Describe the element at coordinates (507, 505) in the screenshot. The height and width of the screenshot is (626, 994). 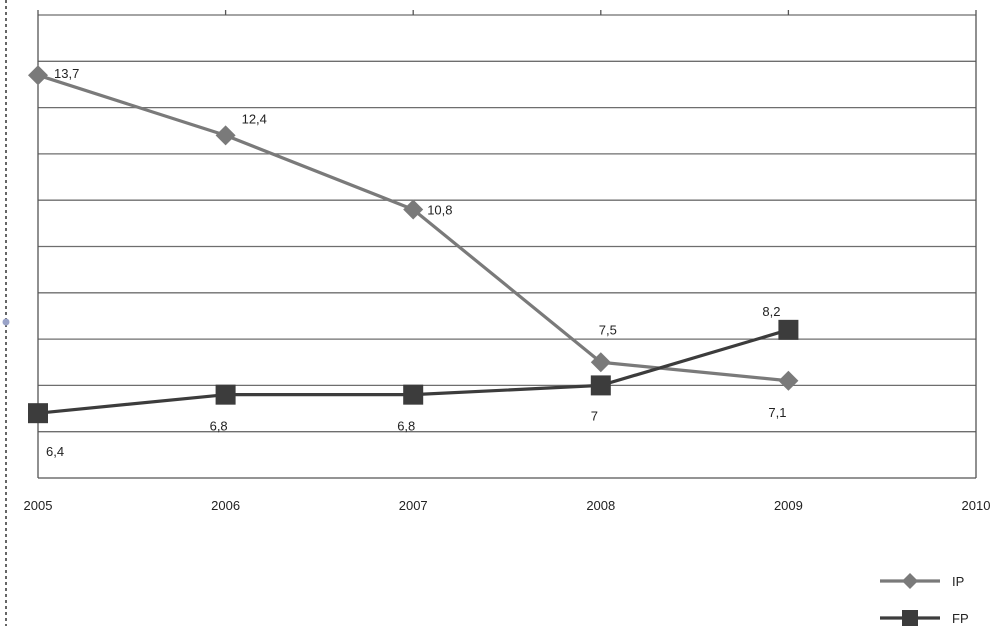
I see `x-axis-ticks: 2005 2006 2007 2008 2009 2010` at that location.